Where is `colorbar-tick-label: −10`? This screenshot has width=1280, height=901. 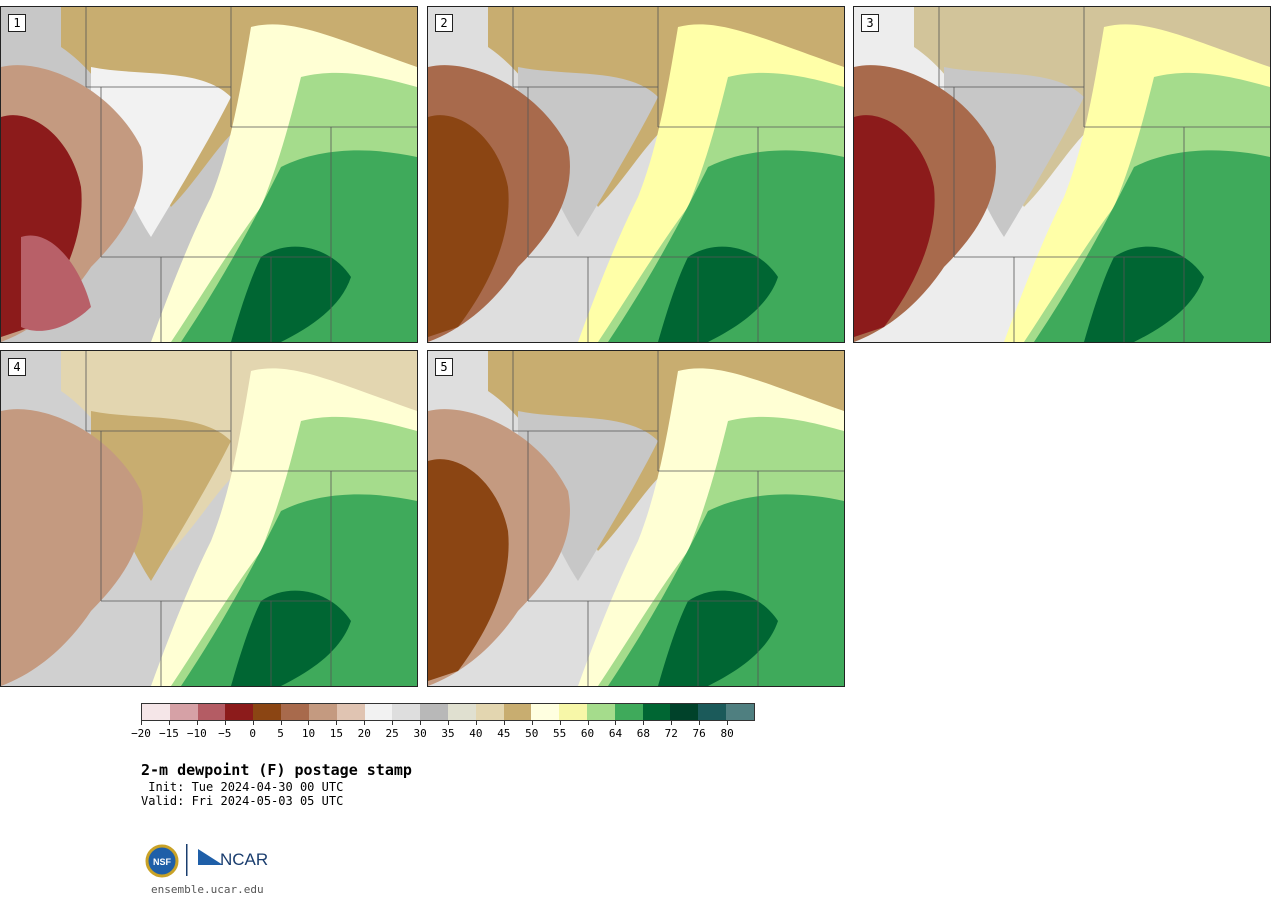
colorbar-tick-label: −10 is located at coordinates (196, 733).